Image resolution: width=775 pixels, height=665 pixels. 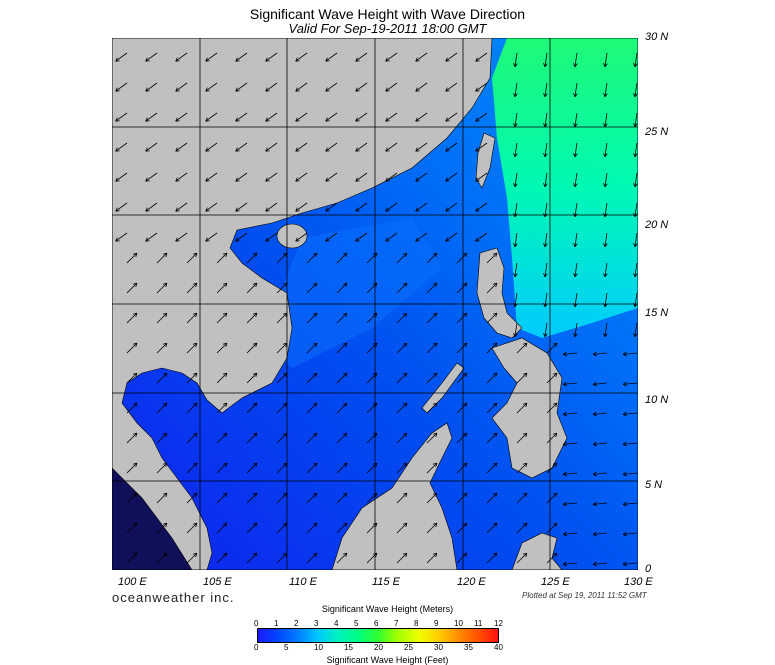 What do you see at coordinates (376, 623) in the screenshot?
I see `legend-meter-tick: 6` at bounding box center [376, 623].